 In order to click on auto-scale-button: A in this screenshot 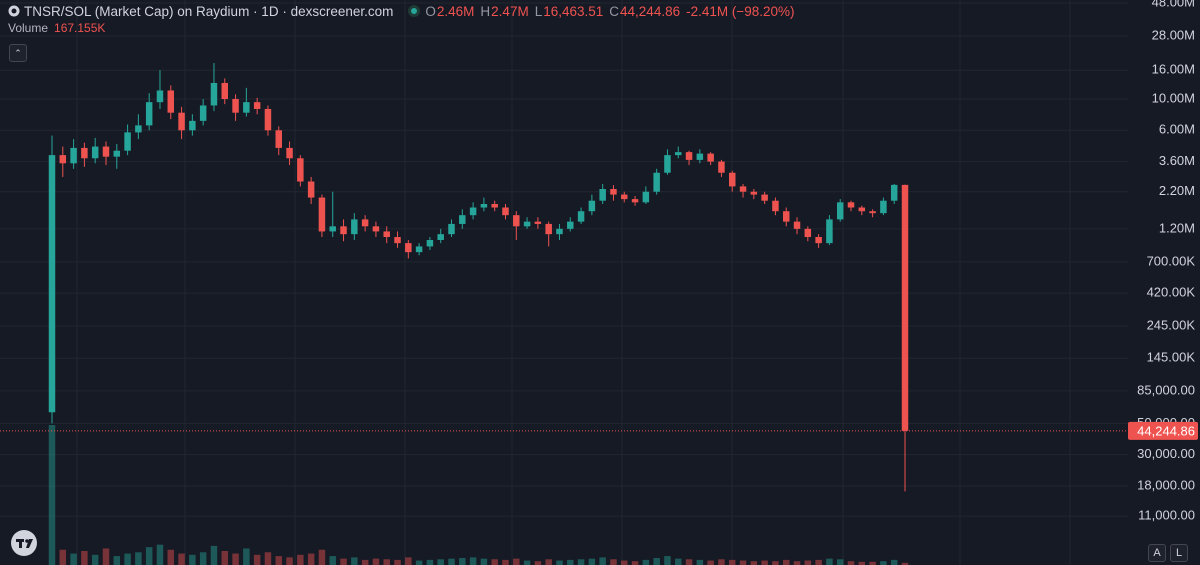, I will do `click(1157, 553)`.